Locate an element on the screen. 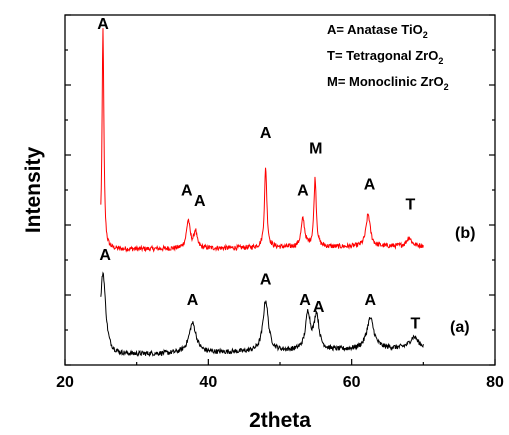 The image size is (509, 435). x-tick-label: 60 is located at coordinates (352, 382).